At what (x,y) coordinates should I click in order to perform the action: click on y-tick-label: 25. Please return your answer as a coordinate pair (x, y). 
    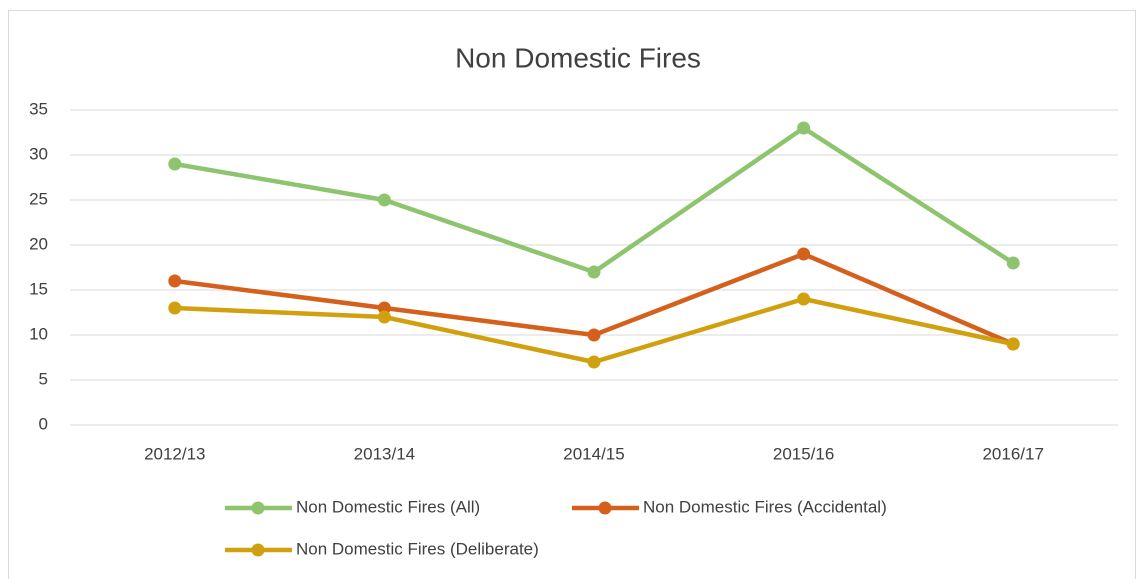
    Looking at the image, I should click on (38, 198).